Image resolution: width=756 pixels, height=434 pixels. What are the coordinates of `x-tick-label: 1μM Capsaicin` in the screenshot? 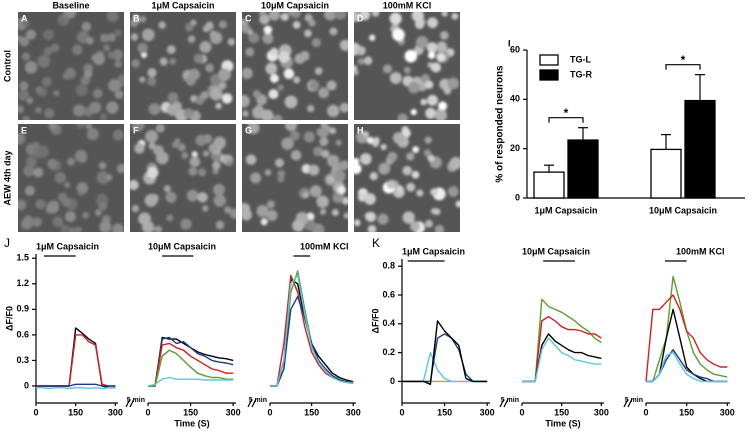 It's located at (565, 210).